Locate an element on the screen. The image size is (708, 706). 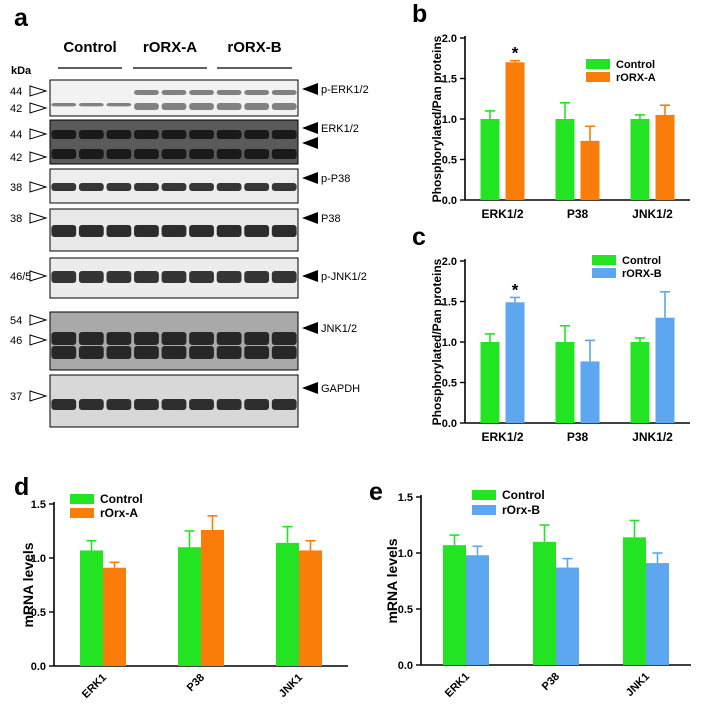
kda-marker: 44 is located at coordinates (16, 92).